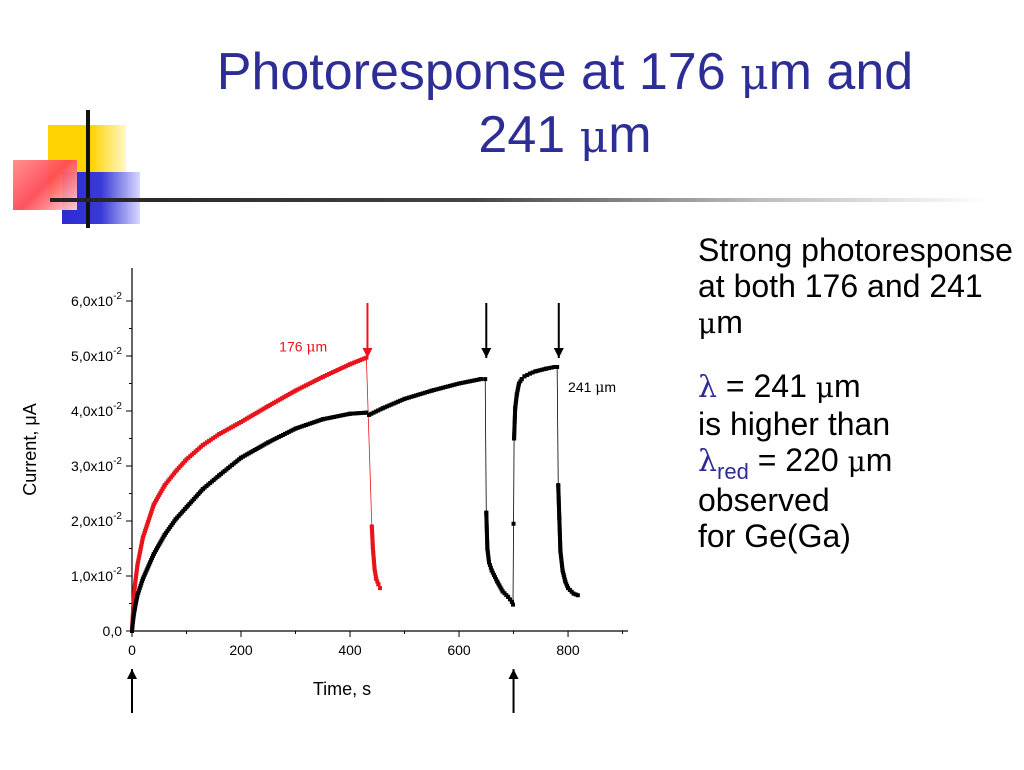 This screenshot has height=770, width=1024. Describe the element at coordinates (241, 650) in the screenshot. I see `x-tick-label: 200` at that location.